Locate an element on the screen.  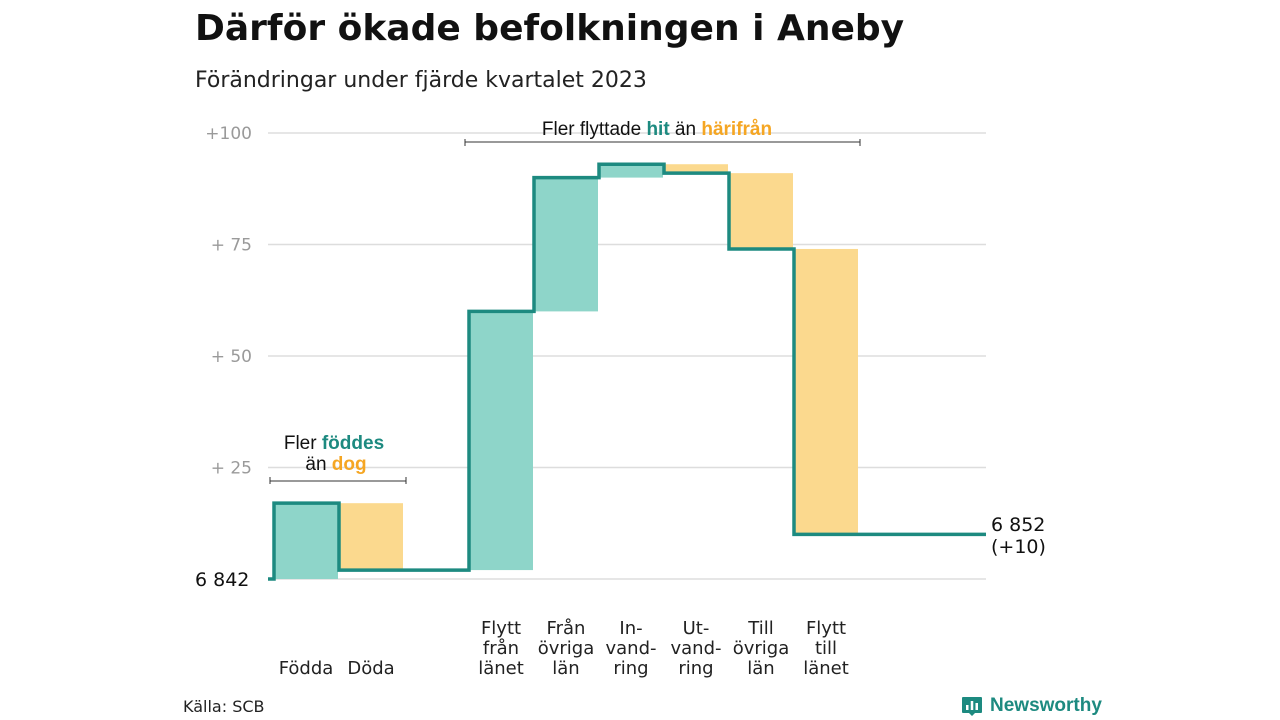
y-tick-label: +100 is located at coordinates (228, 134).